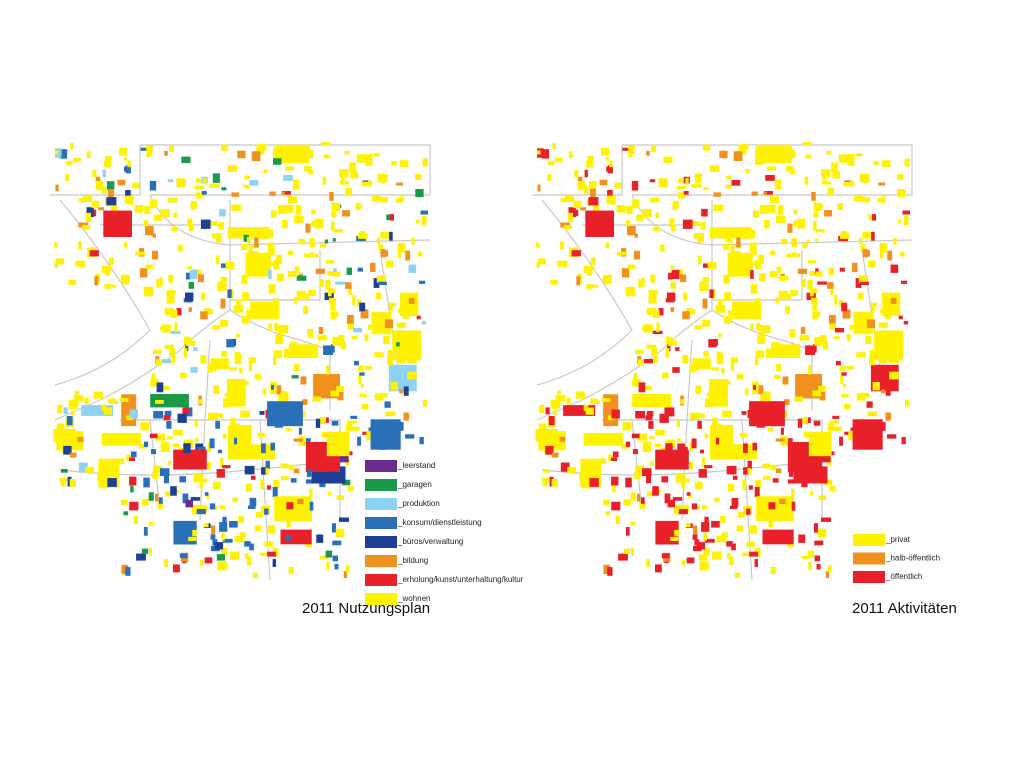 The height and width of the screenshot is (768, 1024). I want to click on map-title: 2011 Nutzungsplan, so click(366, 608).